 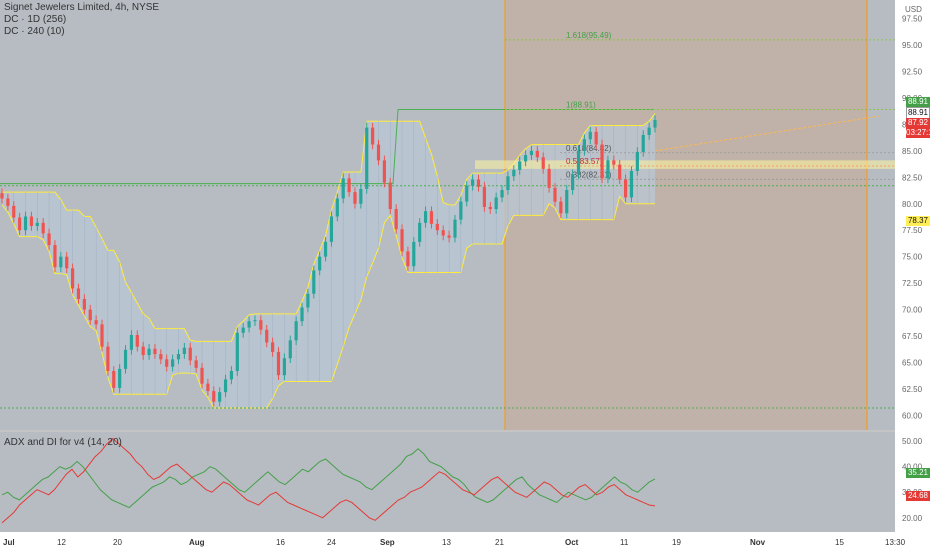 What do you see at coordinates (331, 542) in the screenshot?
I see `time-axis-label: 24` at bounding box center [331, 542].